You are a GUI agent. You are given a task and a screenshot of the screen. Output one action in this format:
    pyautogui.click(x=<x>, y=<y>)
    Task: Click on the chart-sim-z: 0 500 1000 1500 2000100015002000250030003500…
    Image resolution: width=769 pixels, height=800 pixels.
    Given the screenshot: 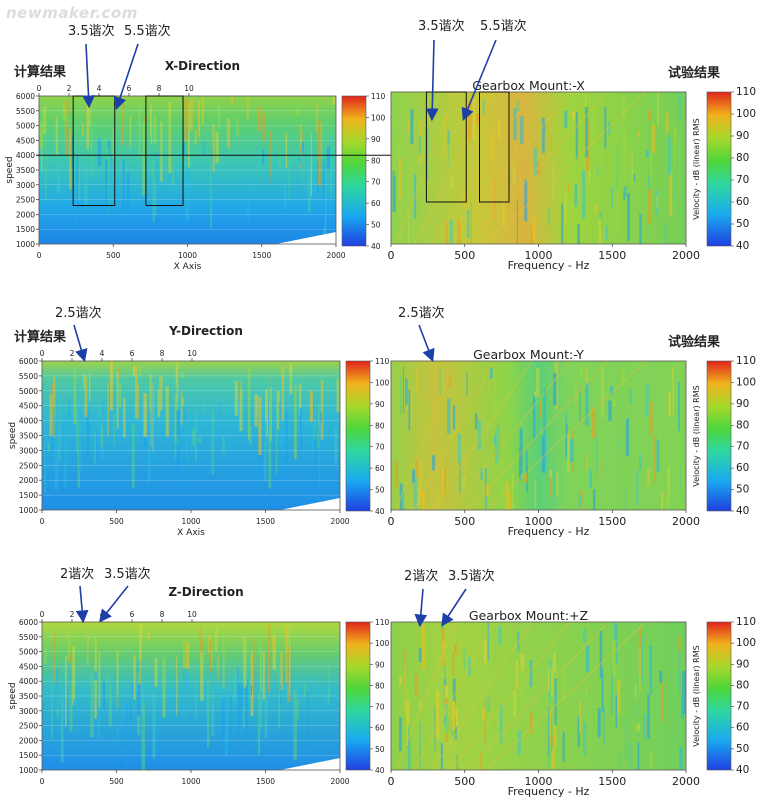 What is the action you would take?
    pyautogui.click(x=199, y=685)
    